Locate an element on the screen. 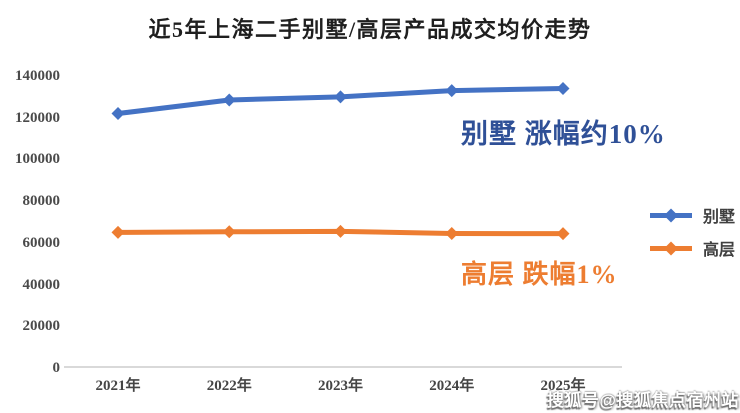 The image size is (740, 413). y-axis-tick-label: 140000 is located at coordinates (37, 76).